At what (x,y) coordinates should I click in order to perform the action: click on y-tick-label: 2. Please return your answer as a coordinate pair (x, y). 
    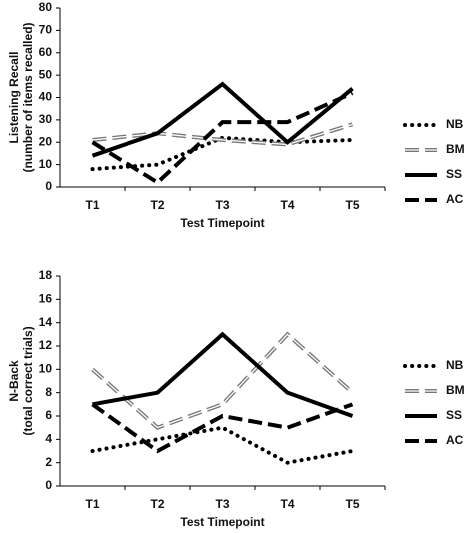
    Looking at the image, I should click on (48, 462).